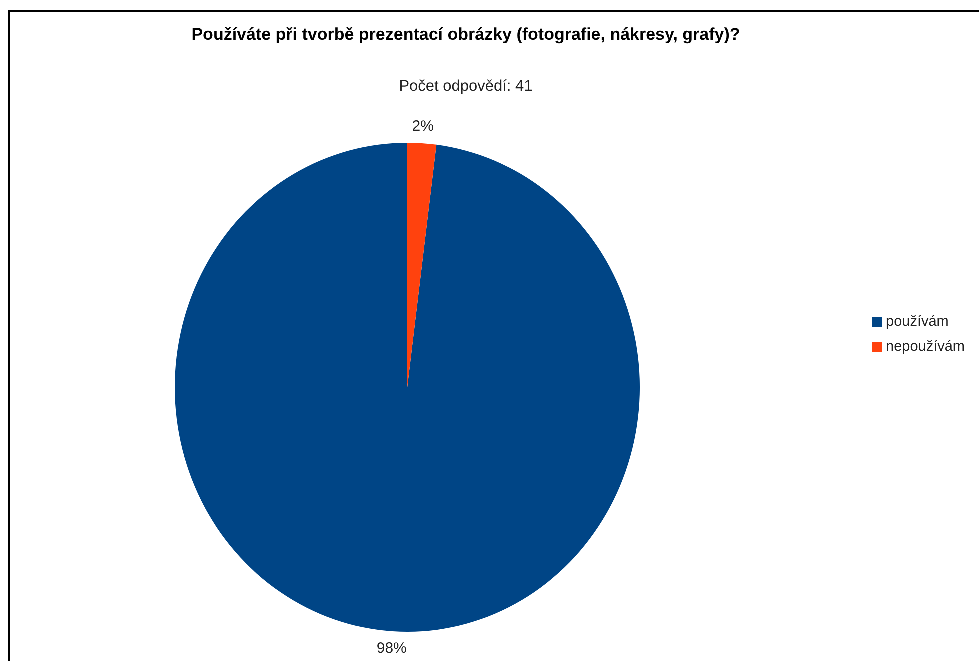 The height and width of the screenshot is (661, 979). What do you see at coordinates (466, 86) in the screenshot?
I see `chart-subtitle: Počet odpovědí: 41` at bounding box center [466, 86].